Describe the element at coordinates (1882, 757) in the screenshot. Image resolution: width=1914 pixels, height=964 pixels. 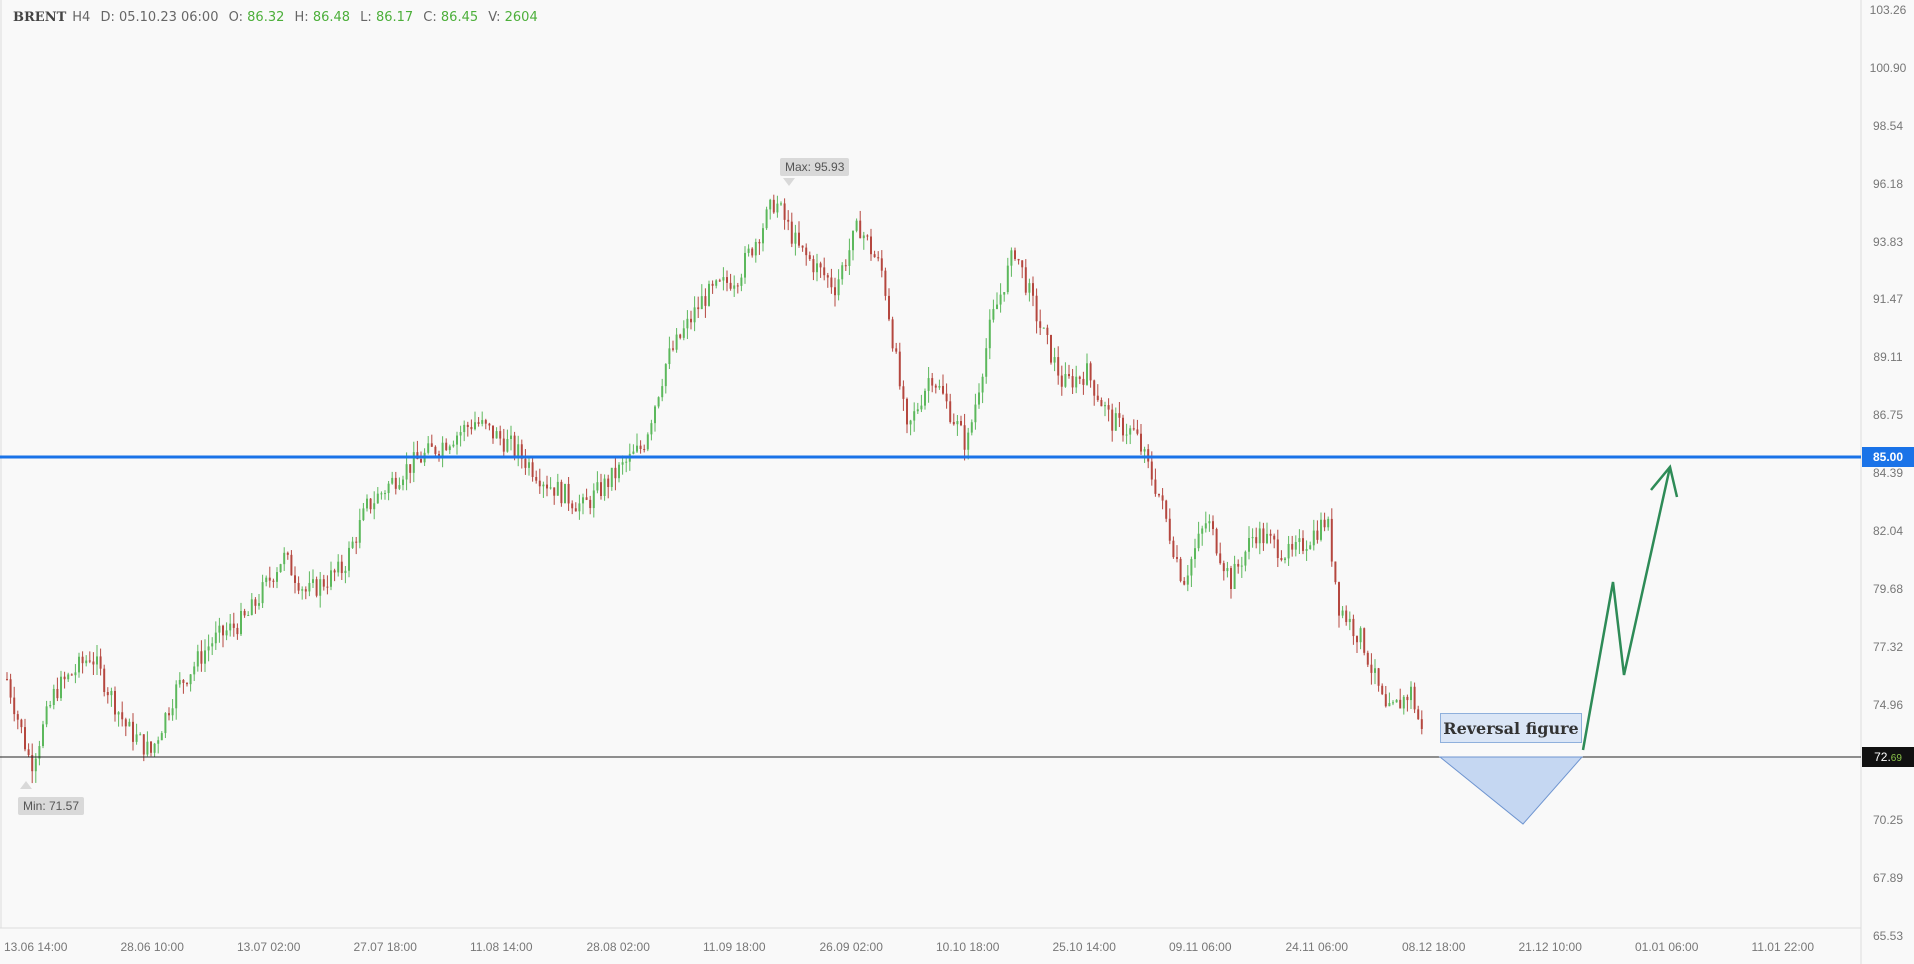
I see `last-price-main: 72.` at that location.